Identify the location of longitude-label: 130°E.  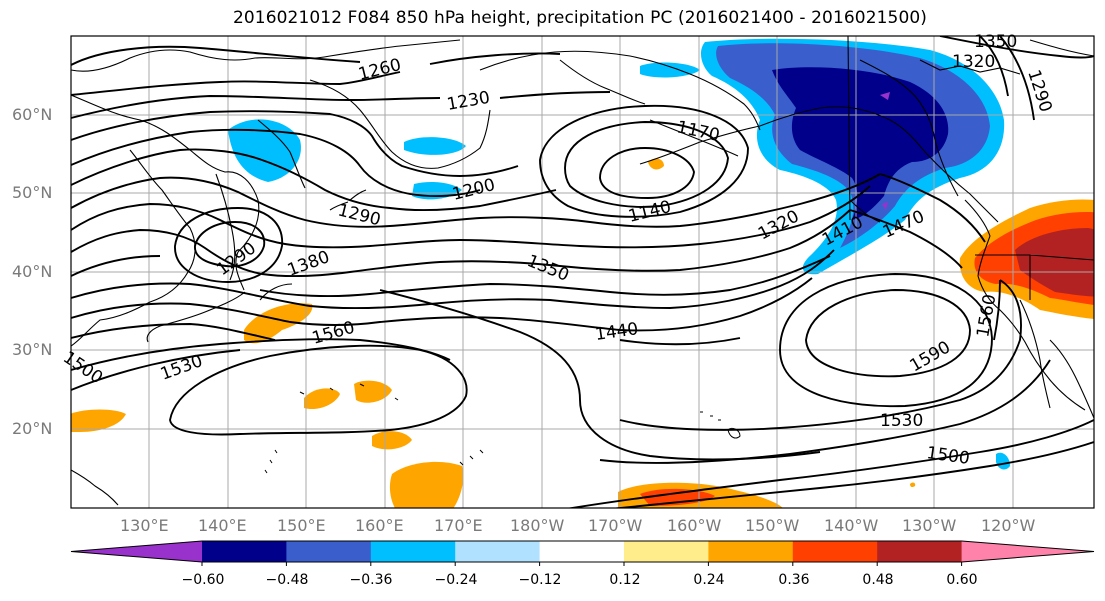
(144, 525).